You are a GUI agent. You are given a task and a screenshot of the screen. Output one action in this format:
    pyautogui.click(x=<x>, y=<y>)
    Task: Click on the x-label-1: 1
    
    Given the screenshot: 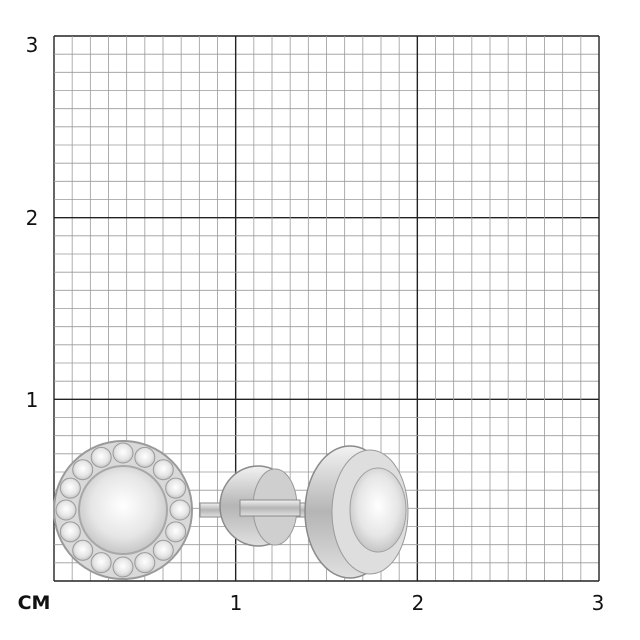 What is the action you would take?
    pyautogui.click(x=236, y=603)
    